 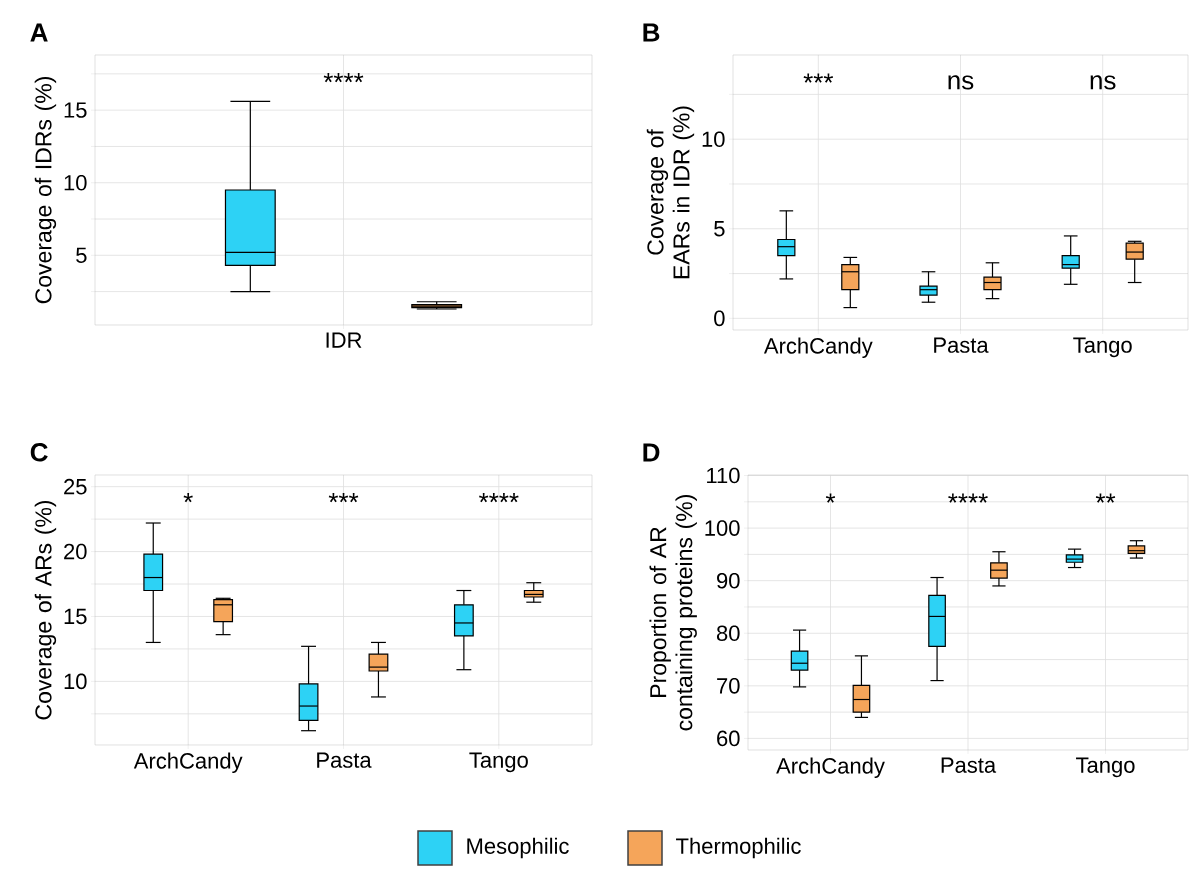 What do you see at coordinates (518, 848) in the screenshot?
I see `legend-label: Mesophilic` at bounding box center [518, 848].